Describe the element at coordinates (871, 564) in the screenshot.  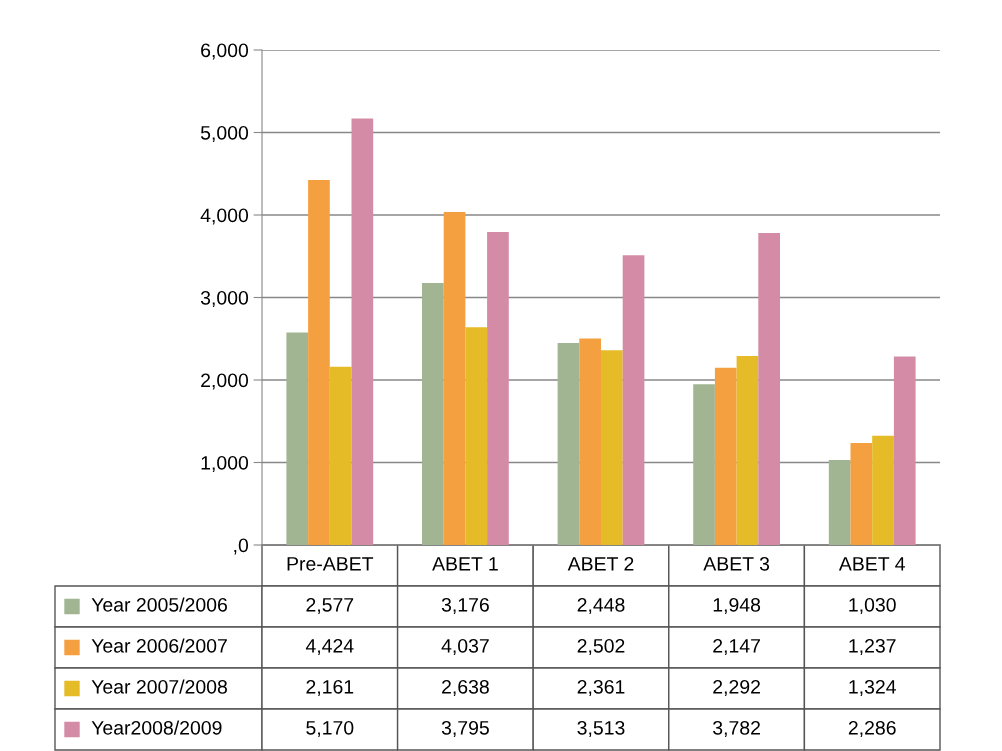
I see `x-tick-label: ABET 4` at that location.